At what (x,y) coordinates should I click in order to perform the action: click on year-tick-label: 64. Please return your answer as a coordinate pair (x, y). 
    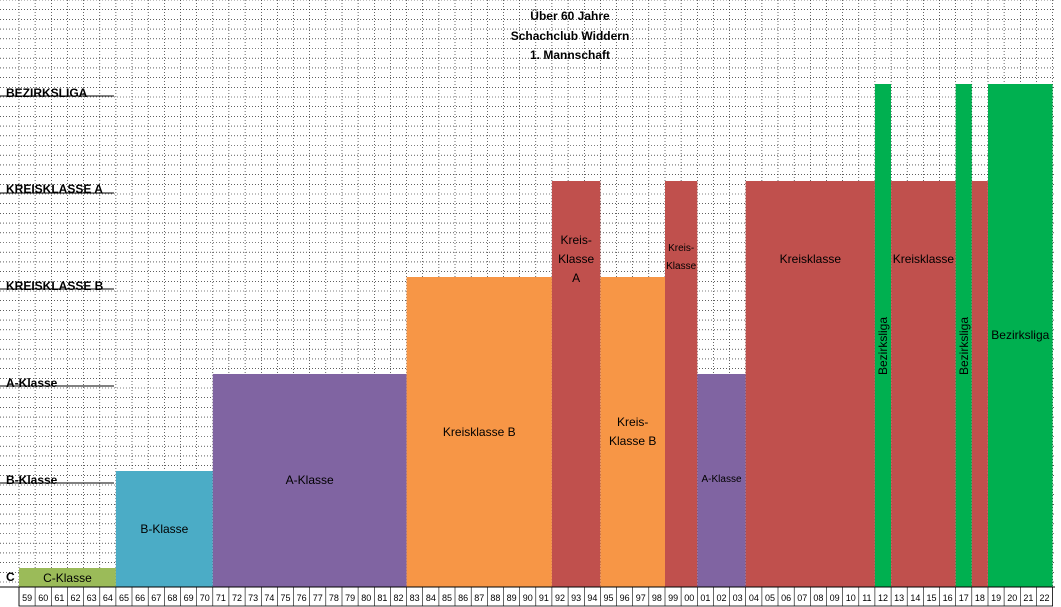
    Looking at the image, I should click on (107, 598).